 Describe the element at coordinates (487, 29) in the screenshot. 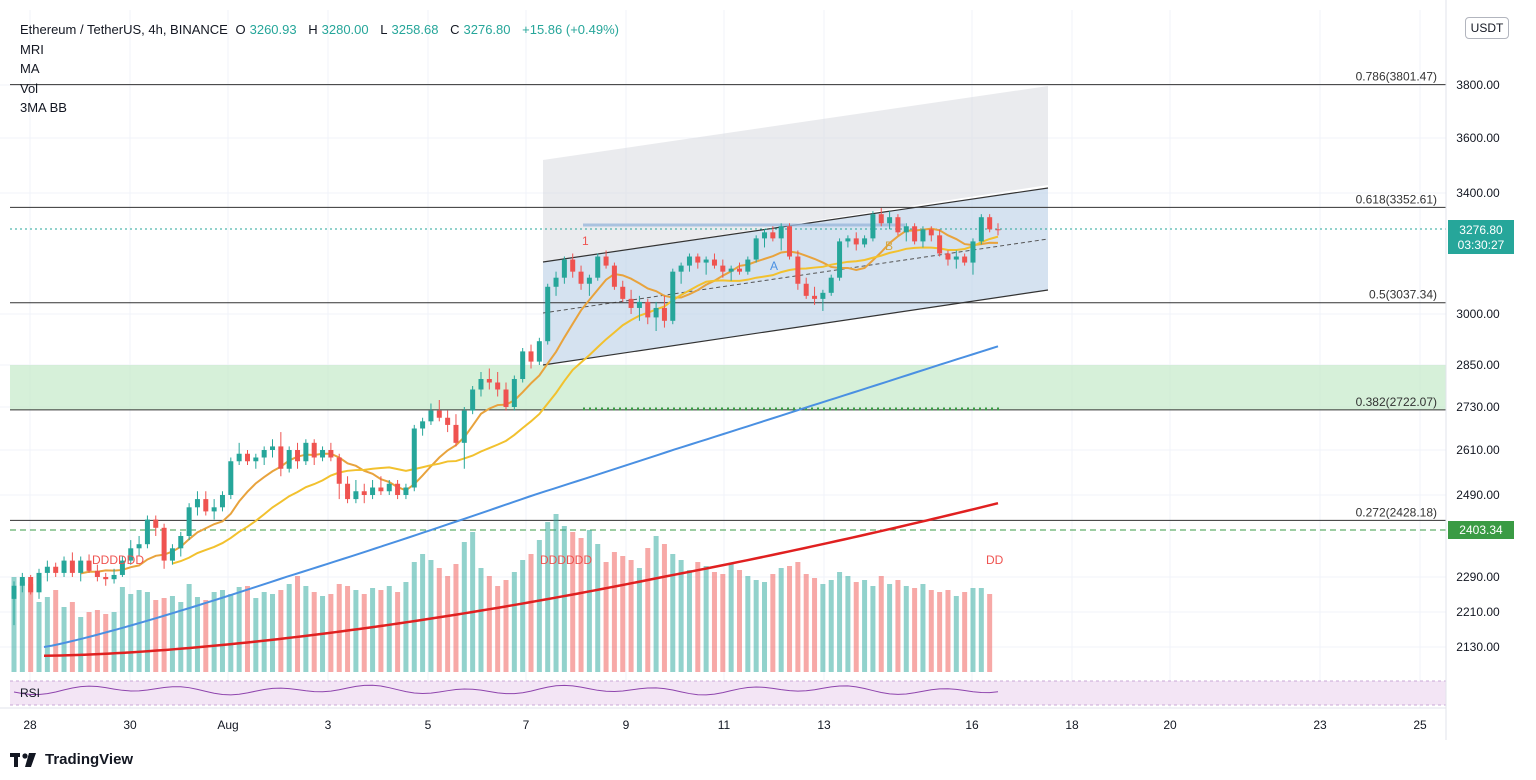

I see `close-value: 3276.80` at that location.